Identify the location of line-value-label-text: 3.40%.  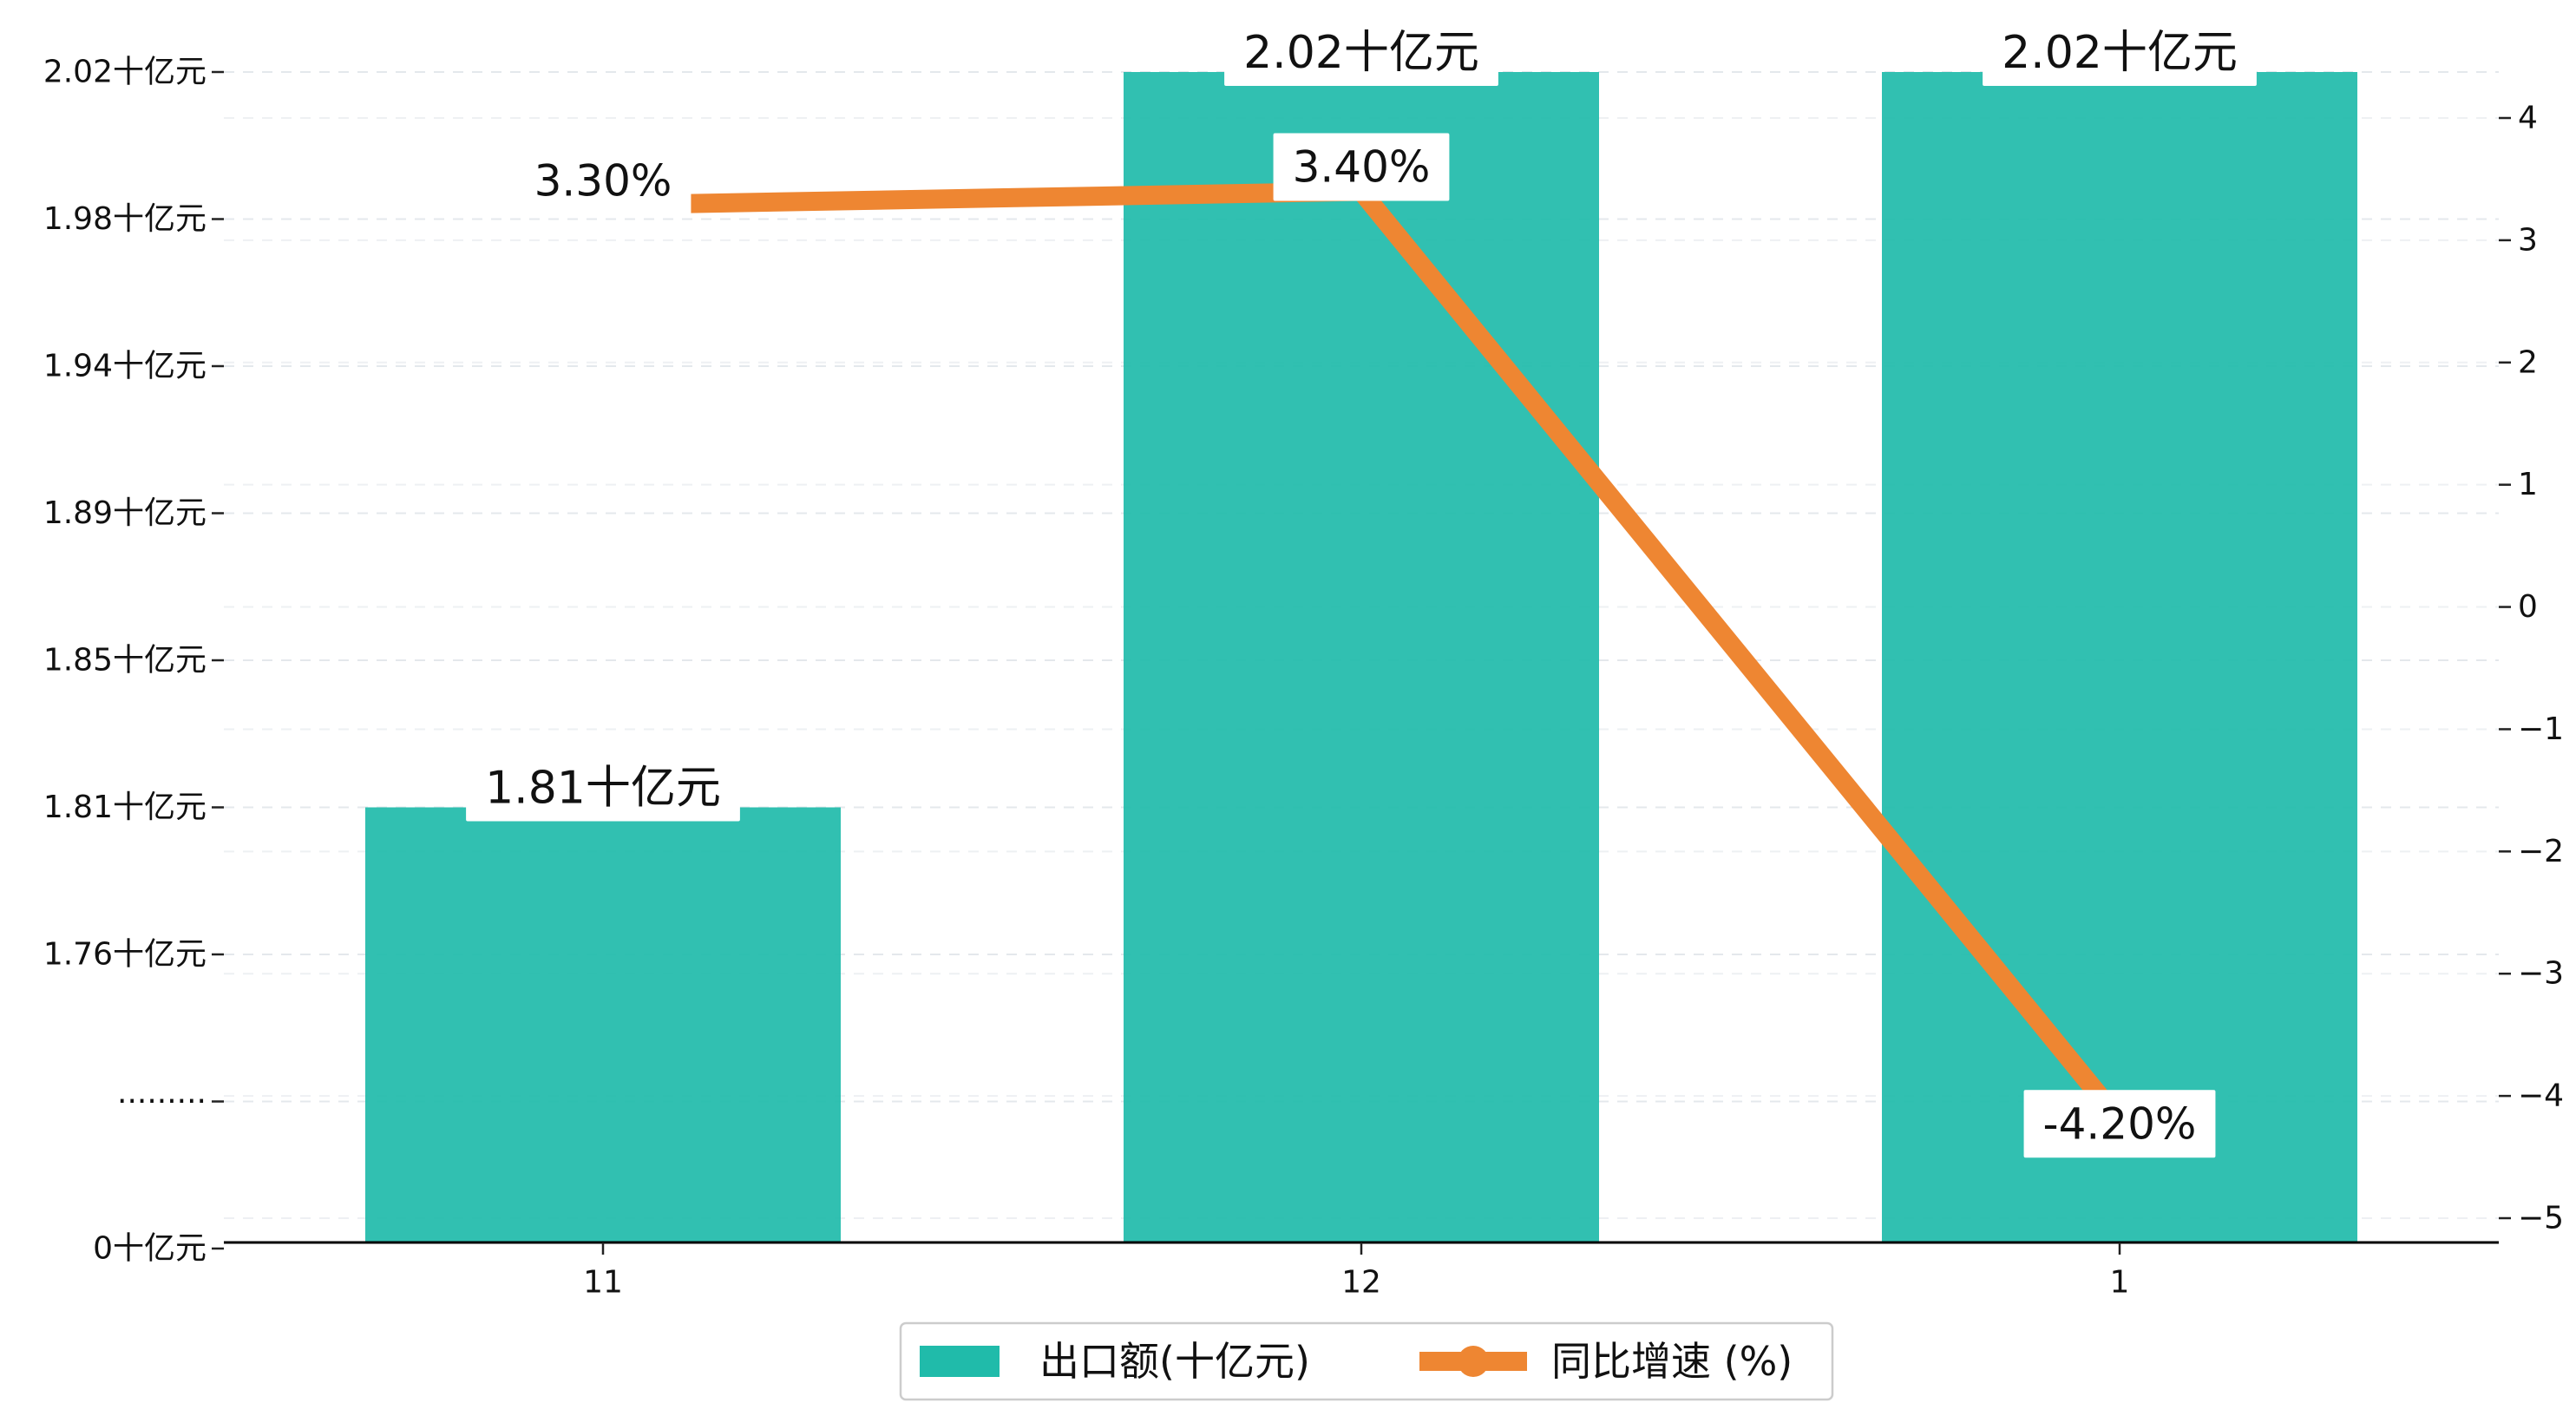
(1362, 167).